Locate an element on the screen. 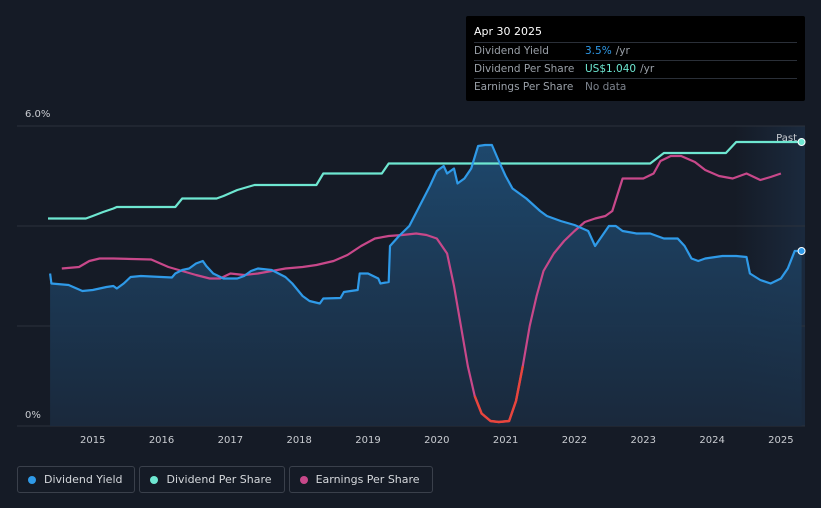 This screenshot has width=821, height=508. y-tick-label: 0% is located at coordinates (33, 415).